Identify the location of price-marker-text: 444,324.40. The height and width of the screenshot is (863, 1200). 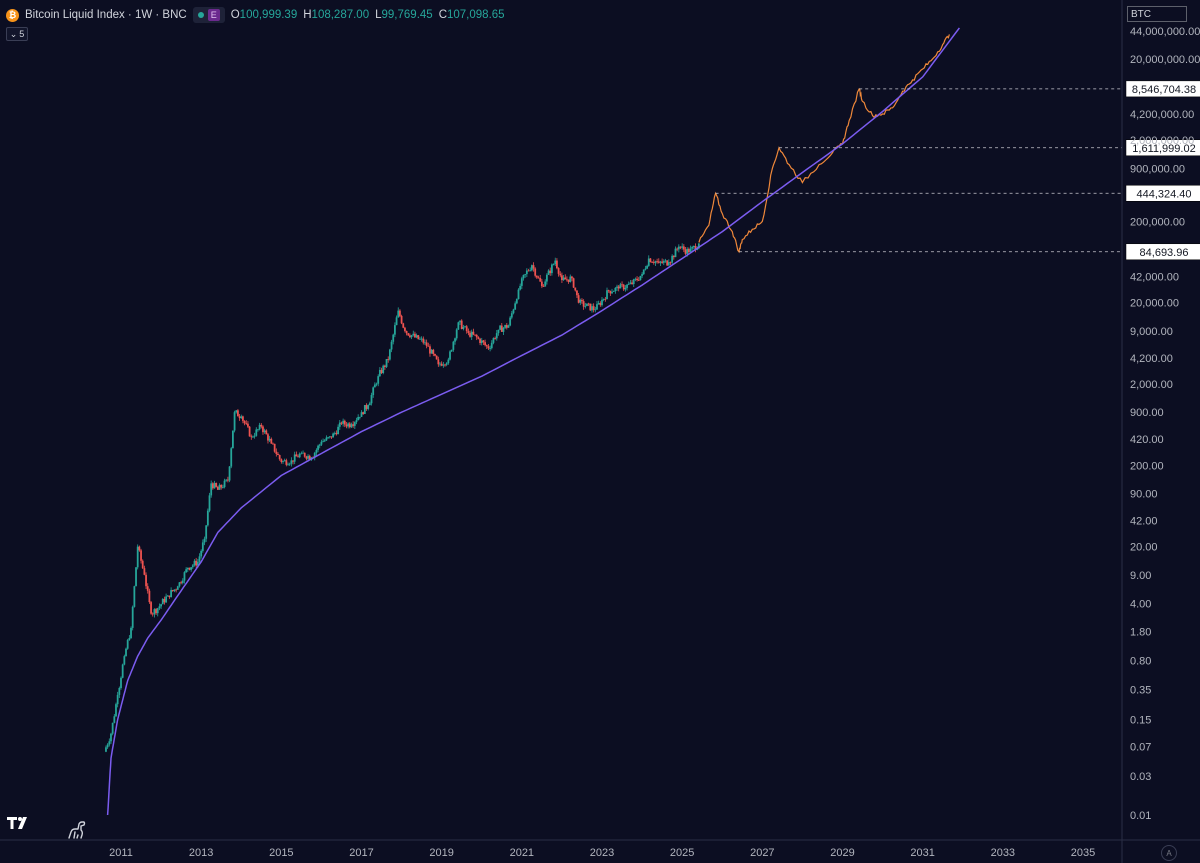
(1163, 194).